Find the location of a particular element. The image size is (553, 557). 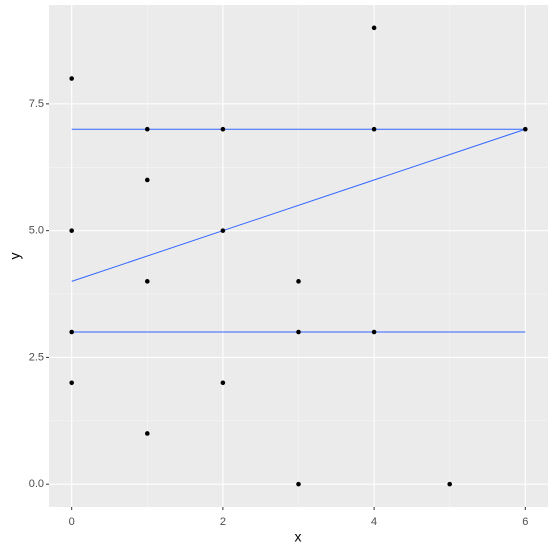

x-tick-label: 2 is located at coordinates (223, 522).